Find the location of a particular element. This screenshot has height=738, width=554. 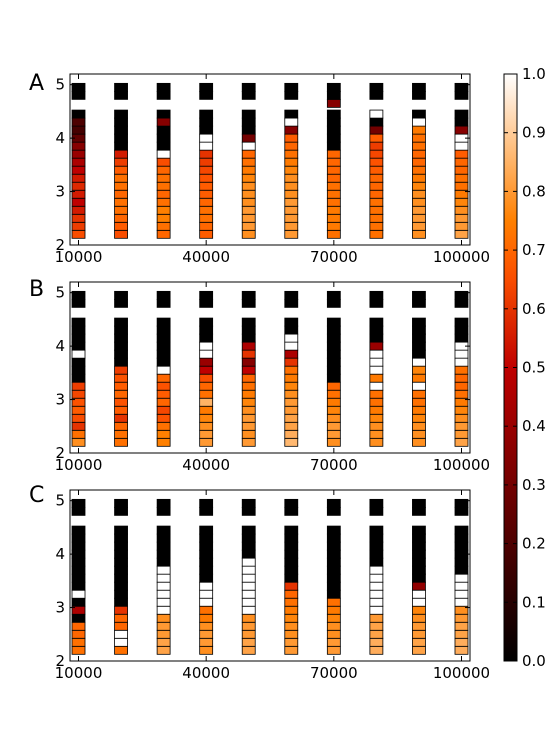

x-tick-label: 10000 is located at coordinates (79, 465).